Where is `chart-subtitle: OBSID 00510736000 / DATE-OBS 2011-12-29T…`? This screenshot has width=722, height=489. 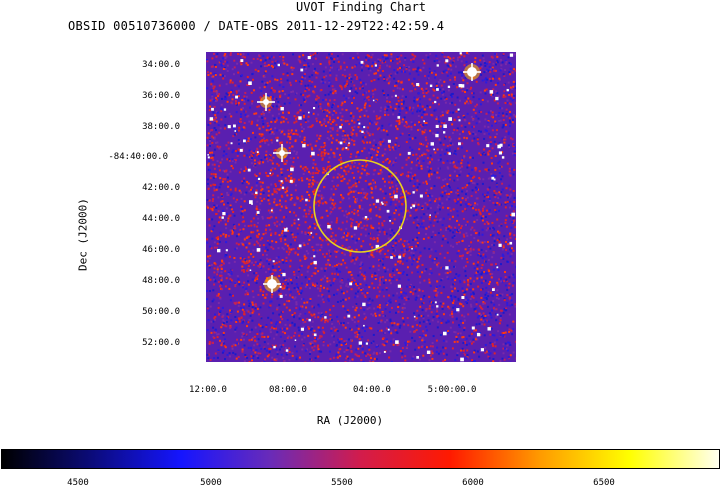
chart-subtitle: OBSID 00510736000 / DATE-OBS 2011-12-29T… is located at coordinates (256, 26).